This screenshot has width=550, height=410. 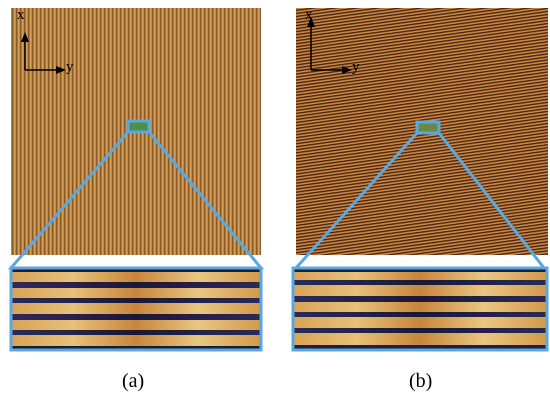 I want to click on panel-a-y-axis-label: y, so click(x=70, y=67).